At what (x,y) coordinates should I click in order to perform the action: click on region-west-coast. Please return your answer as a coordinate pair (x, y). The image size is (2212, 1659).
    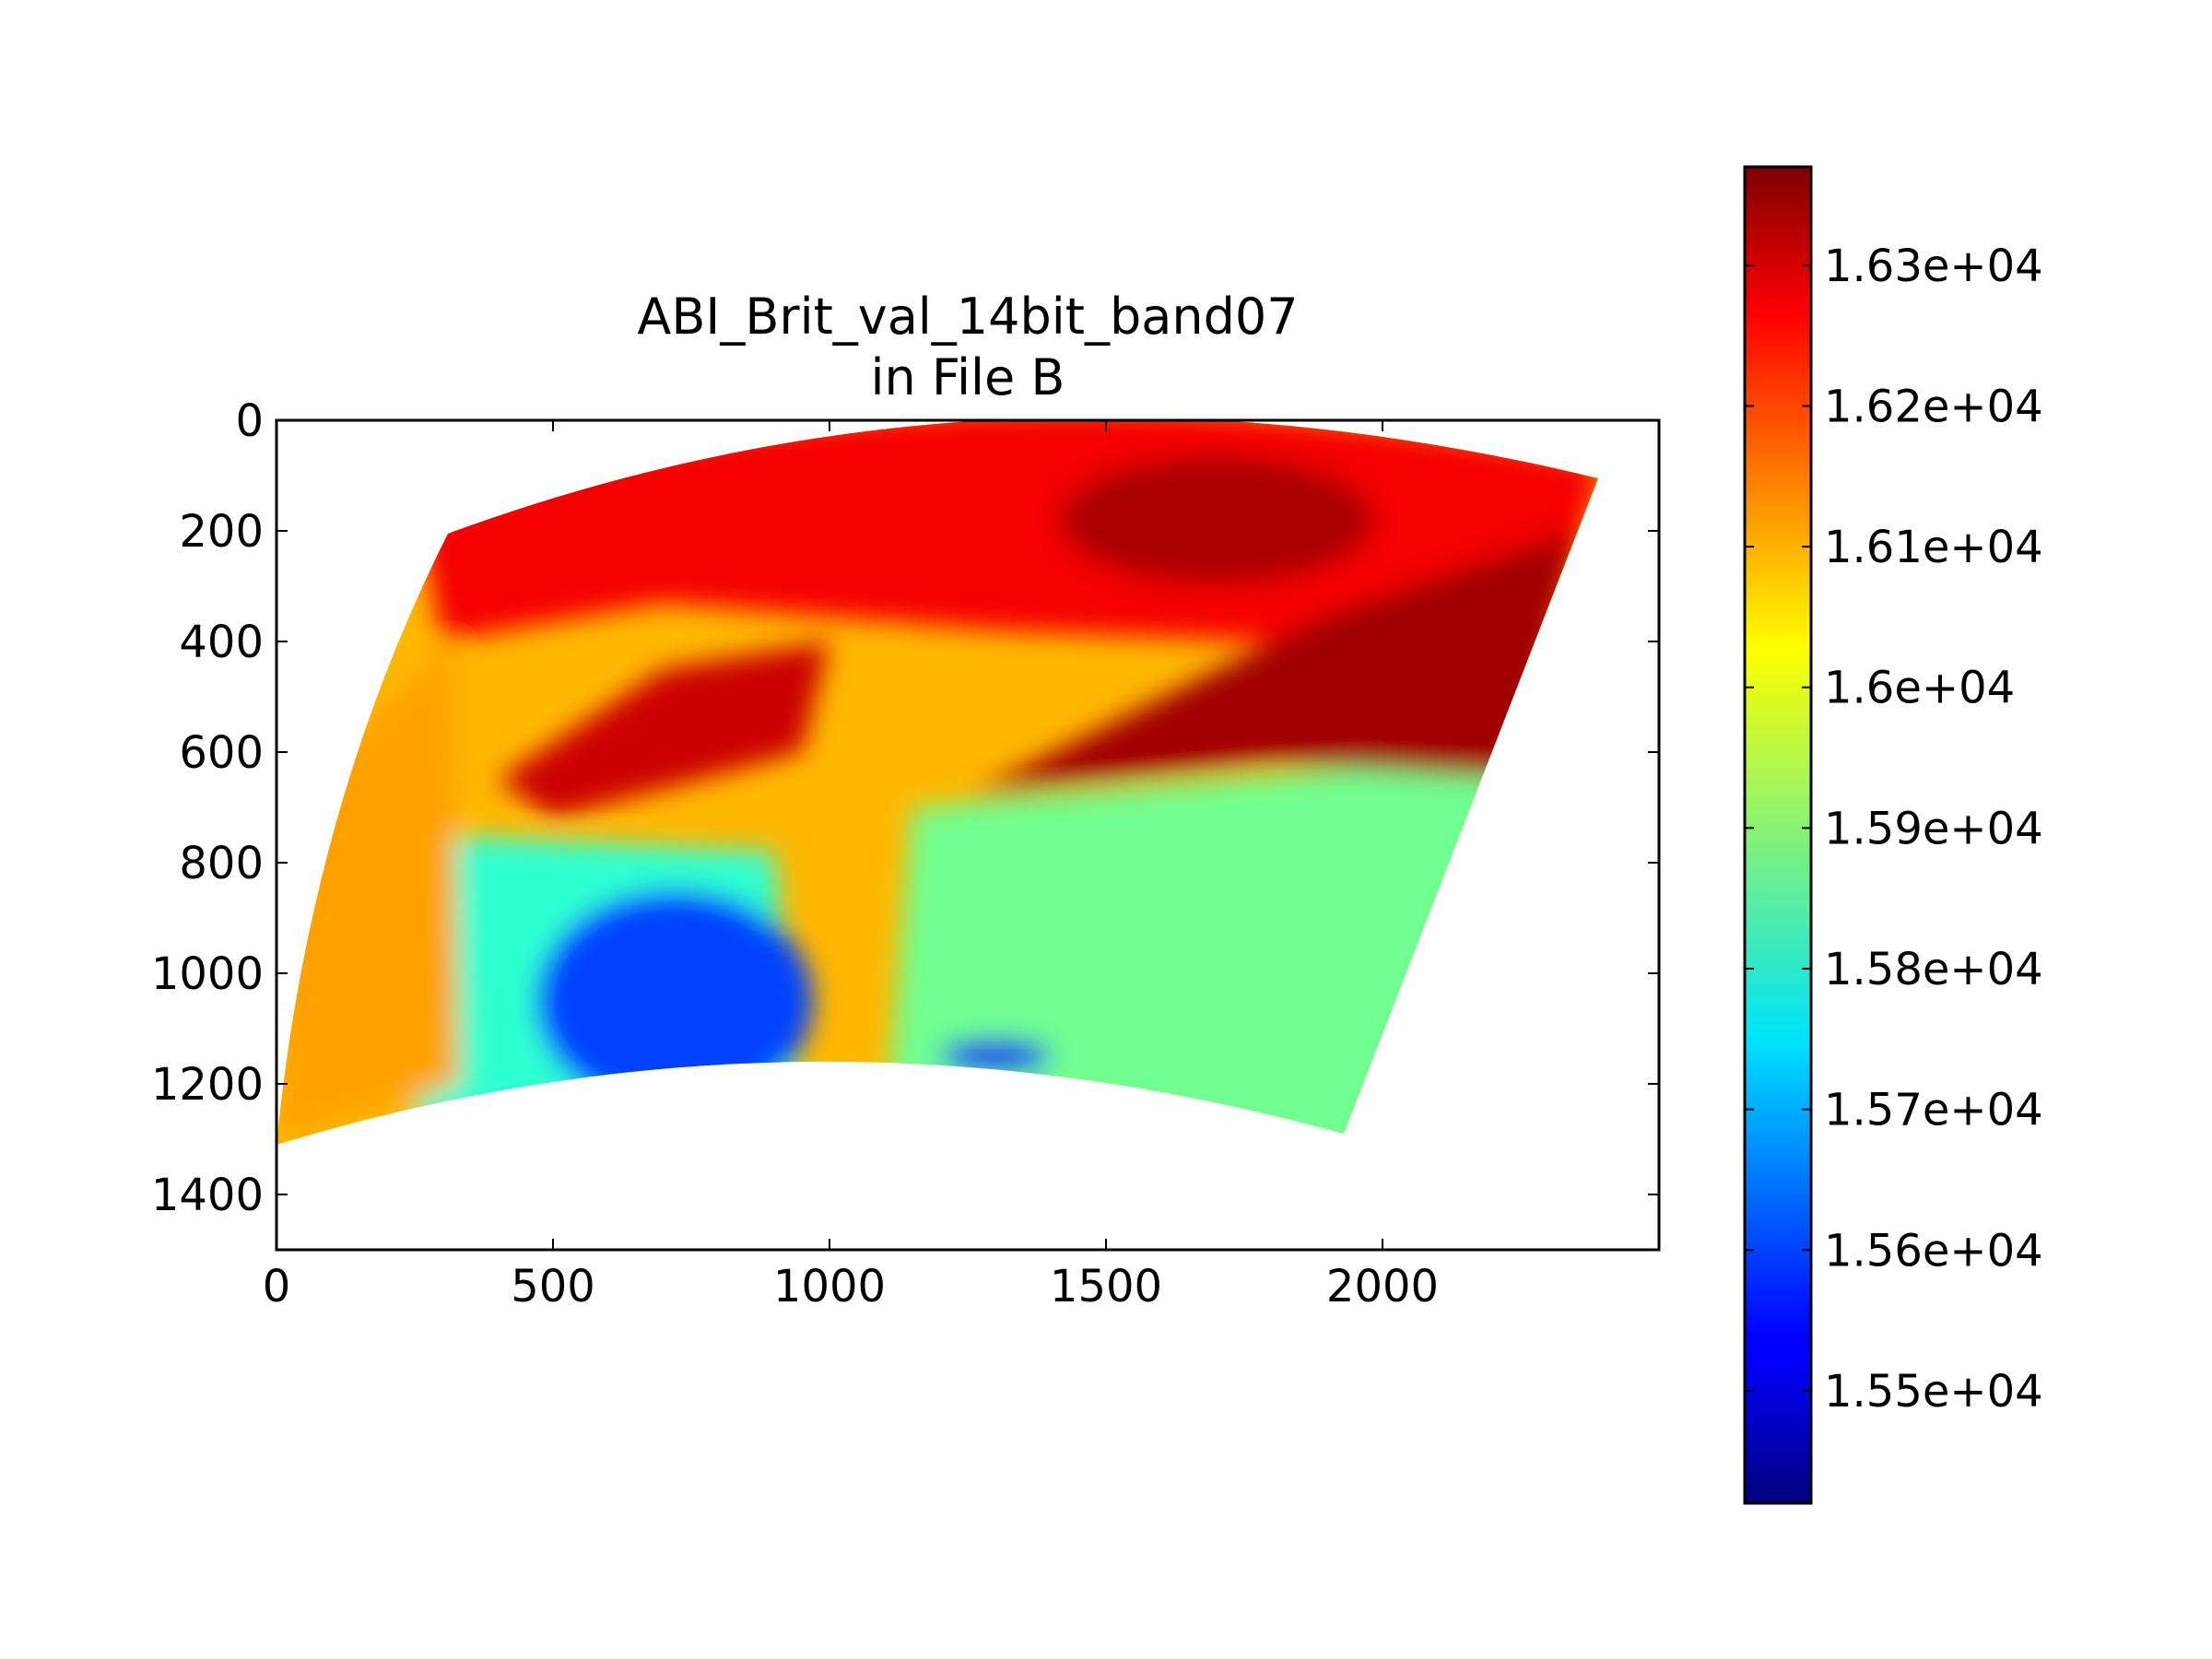
    Looking at the image, I should click on (367, 890).